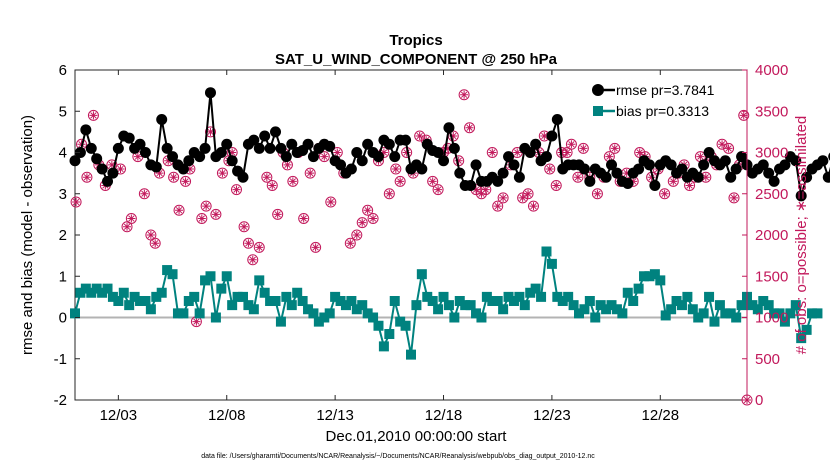  Describe the element at coordinates (63, 153) in the screenshot. I see `y-tick-label: 4` at that location.